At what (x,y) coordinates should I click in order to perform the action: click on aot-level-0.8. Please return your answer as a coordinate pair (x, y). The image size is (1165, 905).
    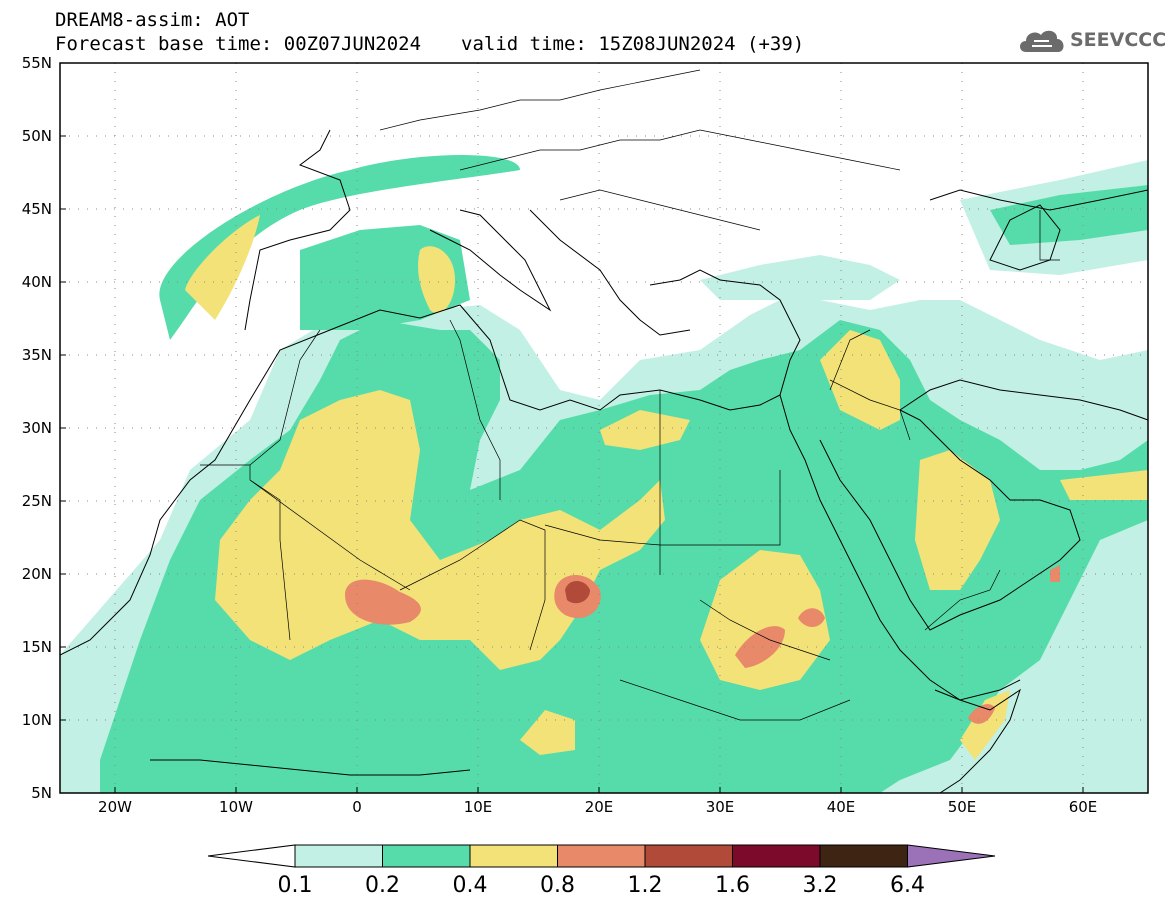
    Looking at the image, I should click on (702, 644).